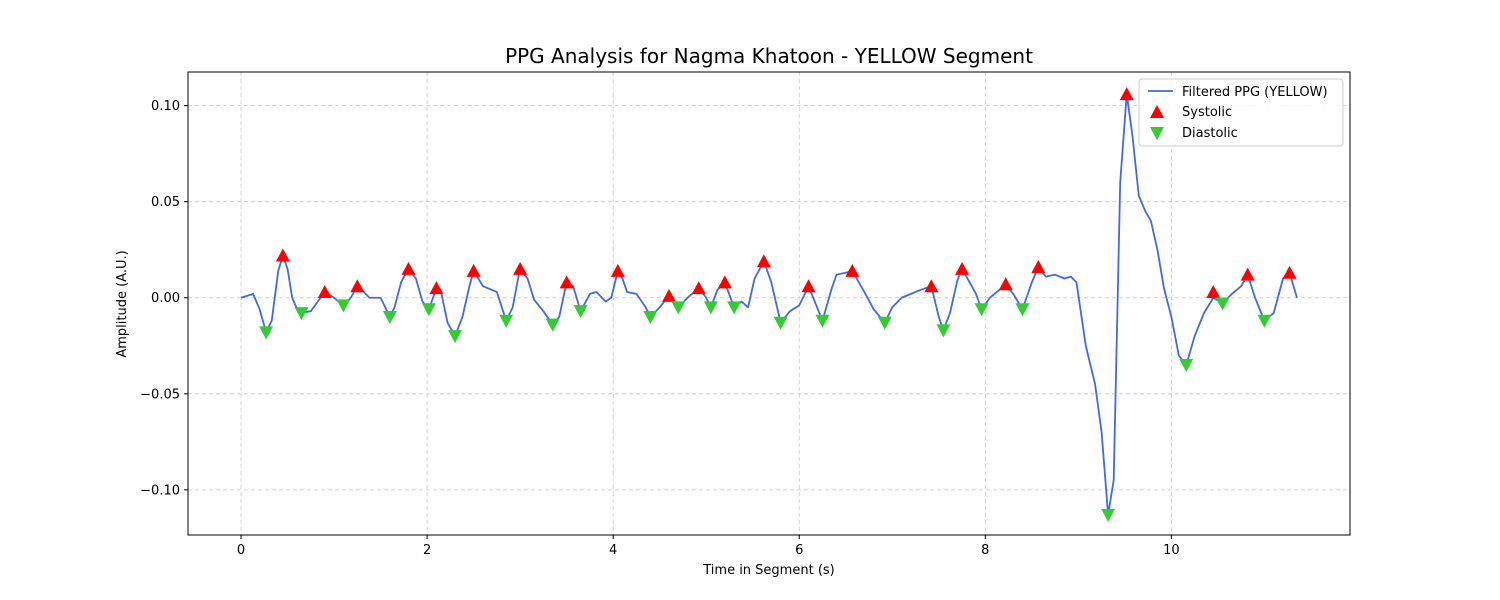 This screenshot has width=1500, height=600. What do you see at coordinates (122, 303) in the screenshot?
I see `y-axis-label: Amplitude (A.U.)` at bounding box center [122, 303].